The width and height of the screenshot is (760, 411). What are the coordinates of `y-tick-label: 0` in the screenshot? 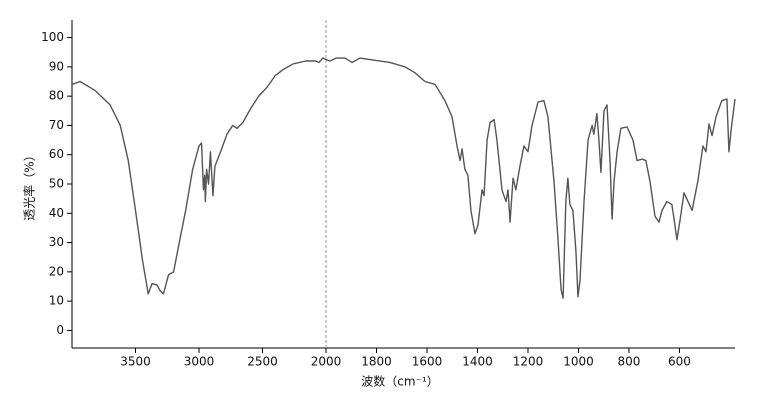 It's located at (60, 330).